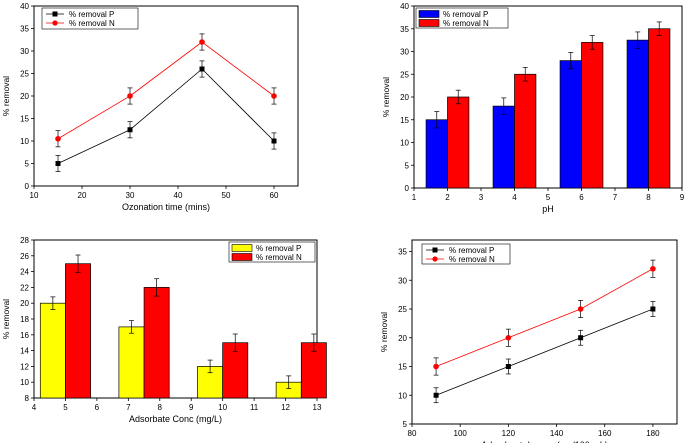  I want to click on x-tick-label: 8, so click(160, 407).